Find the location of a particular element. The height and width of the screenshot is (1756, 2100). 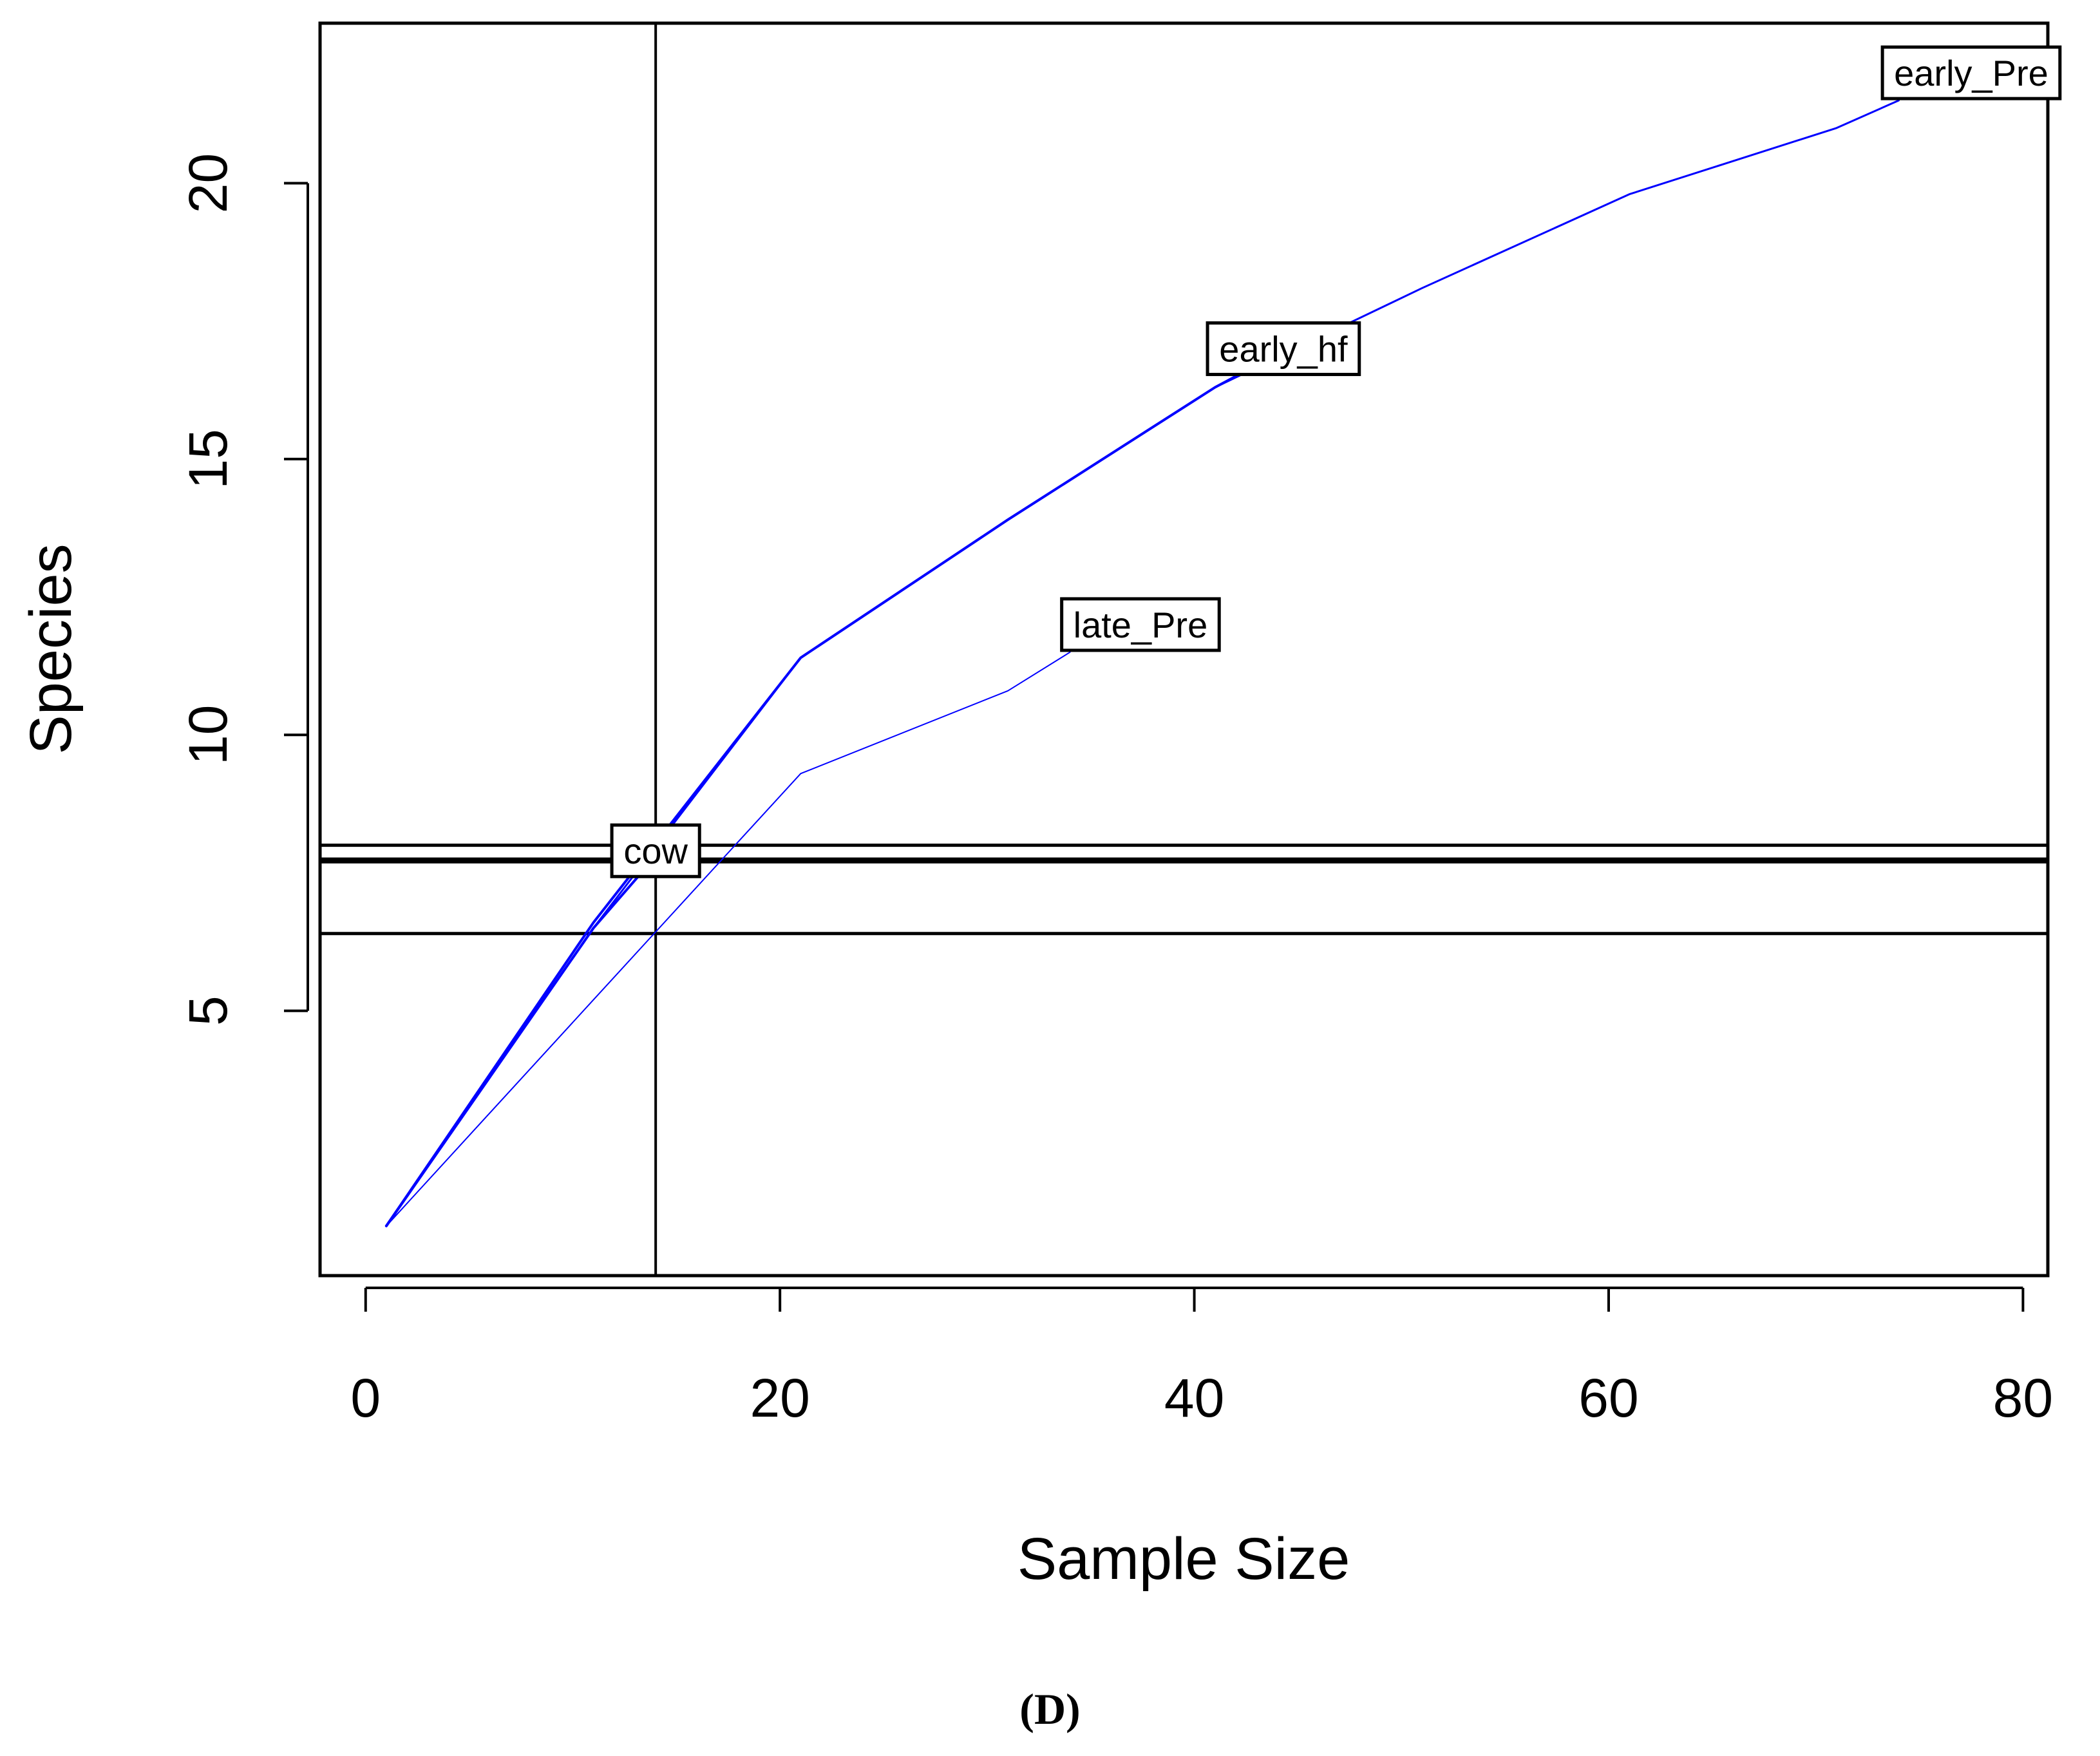

curve-label-late-pre: late_Pre is located at coordinates (1141, 624).